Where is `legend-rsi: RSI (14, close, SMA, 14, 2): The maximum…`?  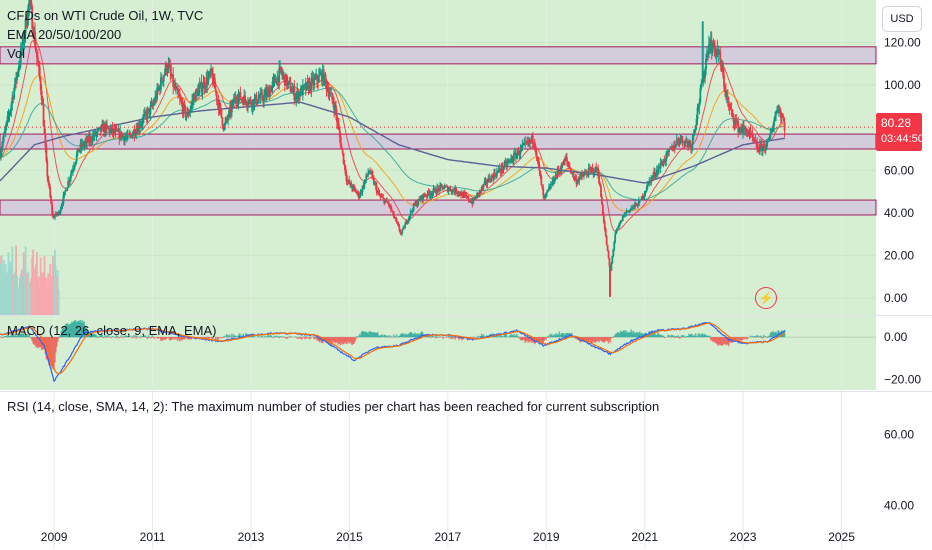
legend-rsi: RSI (14, close, SMA, 14, 2): The maximum… is located at coordinates (333, 406).